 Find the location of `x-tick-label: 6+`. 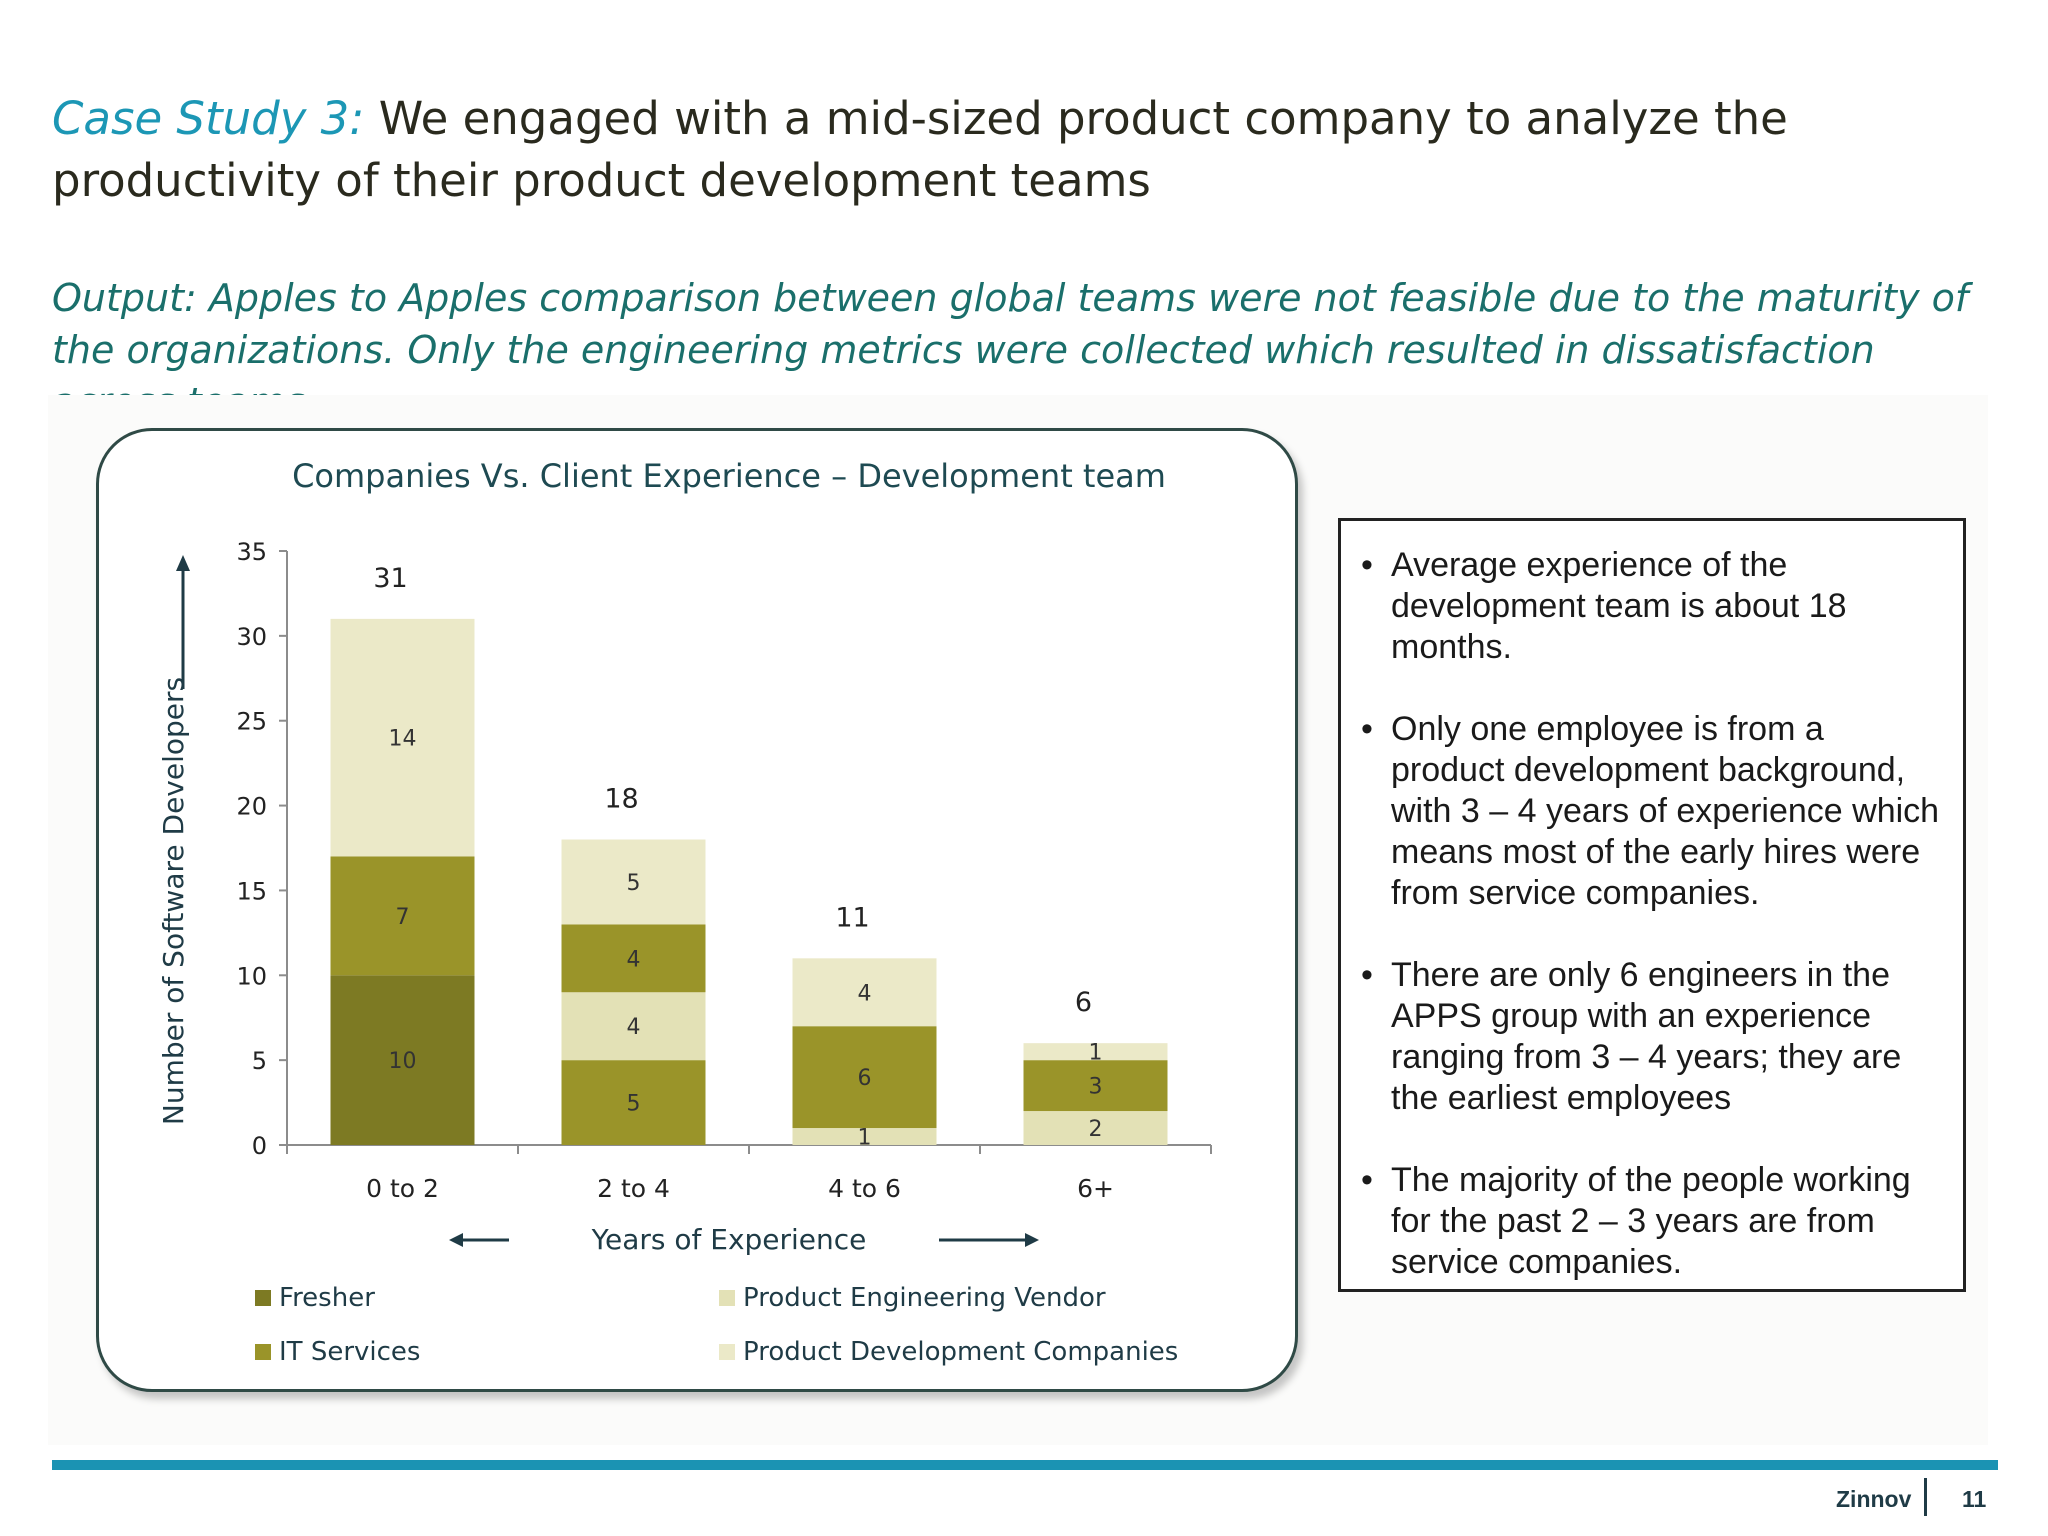

x-tick-label: 6+ is located at coordinates (1095, 1188).